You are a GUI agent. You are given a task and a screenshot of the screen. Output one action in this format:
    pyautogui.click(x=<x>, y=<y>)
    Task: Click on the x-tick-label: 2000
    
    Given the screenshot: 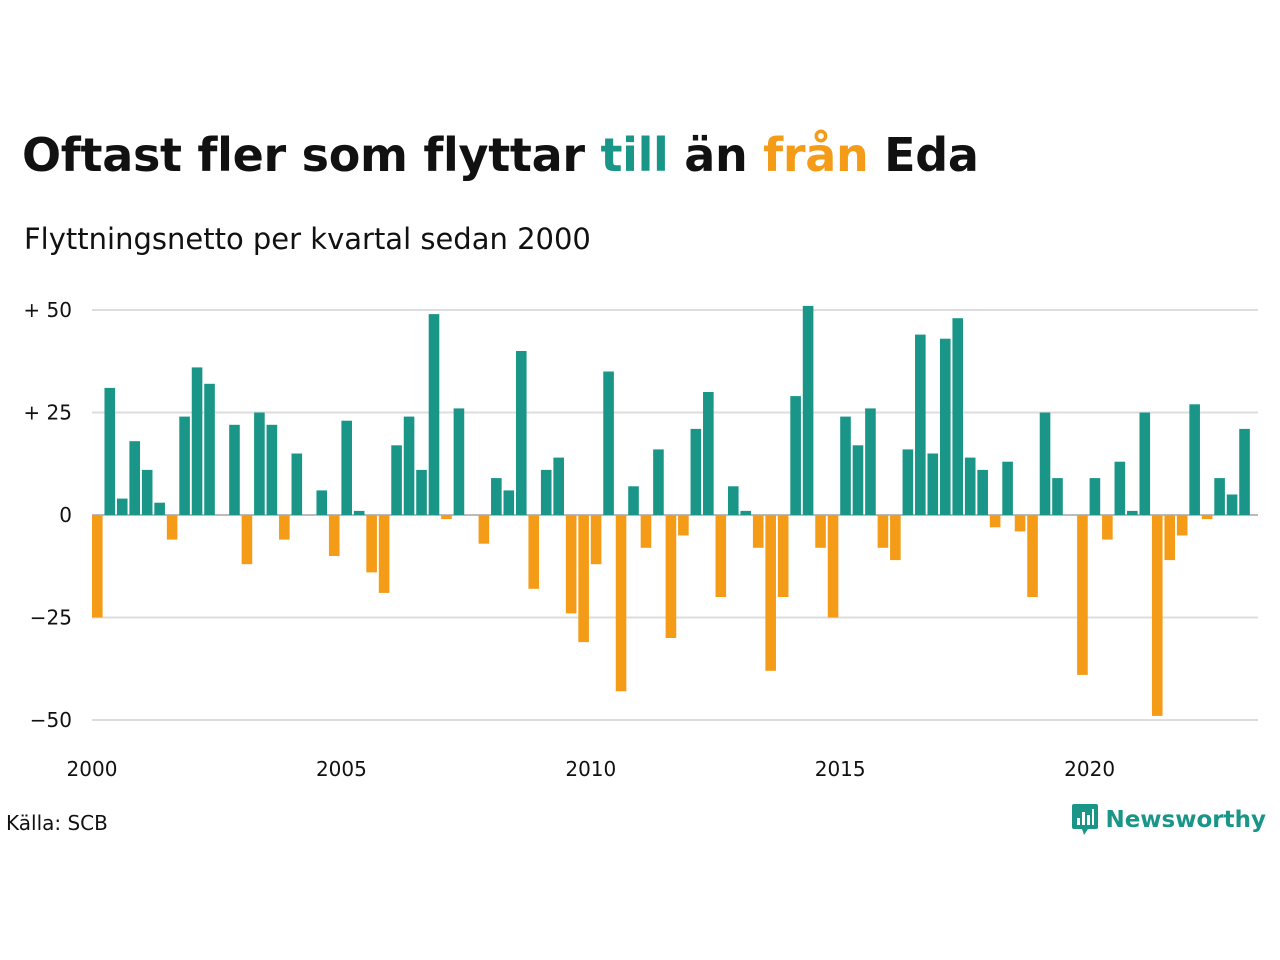 What is the action you would take?
    pyautogui.click(x=92, y=769)
    